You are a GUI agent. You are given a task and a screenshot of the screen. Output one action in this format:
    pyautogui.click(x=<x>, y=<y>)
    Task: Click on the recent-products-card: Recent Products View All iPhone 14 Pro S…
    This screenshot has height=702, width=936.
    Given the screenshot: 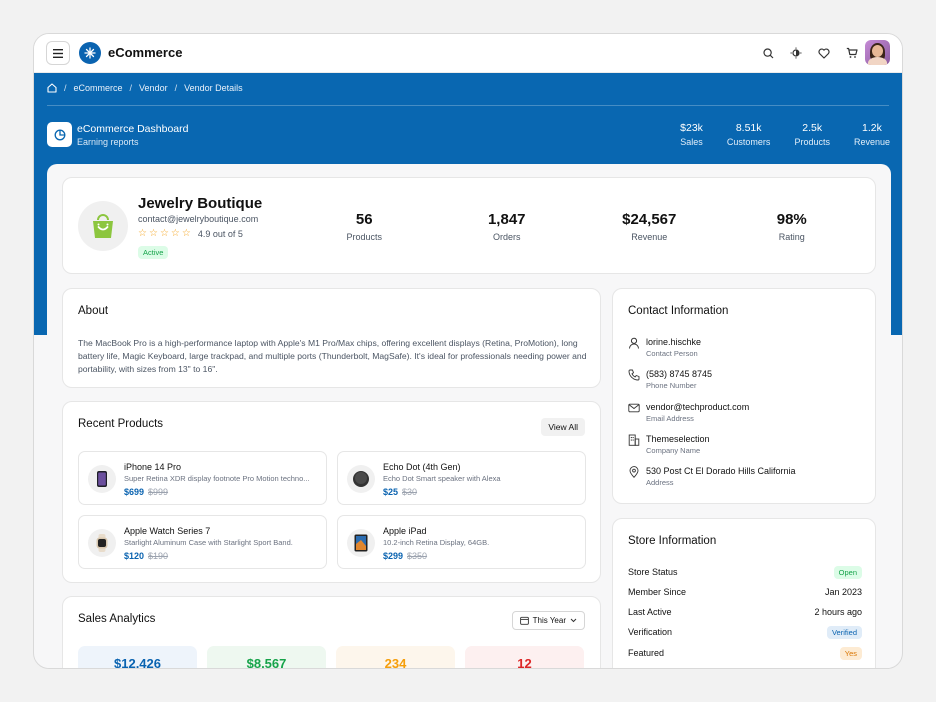 What is the action you would take?
    pyautogui.click(x=331, y=492)
    